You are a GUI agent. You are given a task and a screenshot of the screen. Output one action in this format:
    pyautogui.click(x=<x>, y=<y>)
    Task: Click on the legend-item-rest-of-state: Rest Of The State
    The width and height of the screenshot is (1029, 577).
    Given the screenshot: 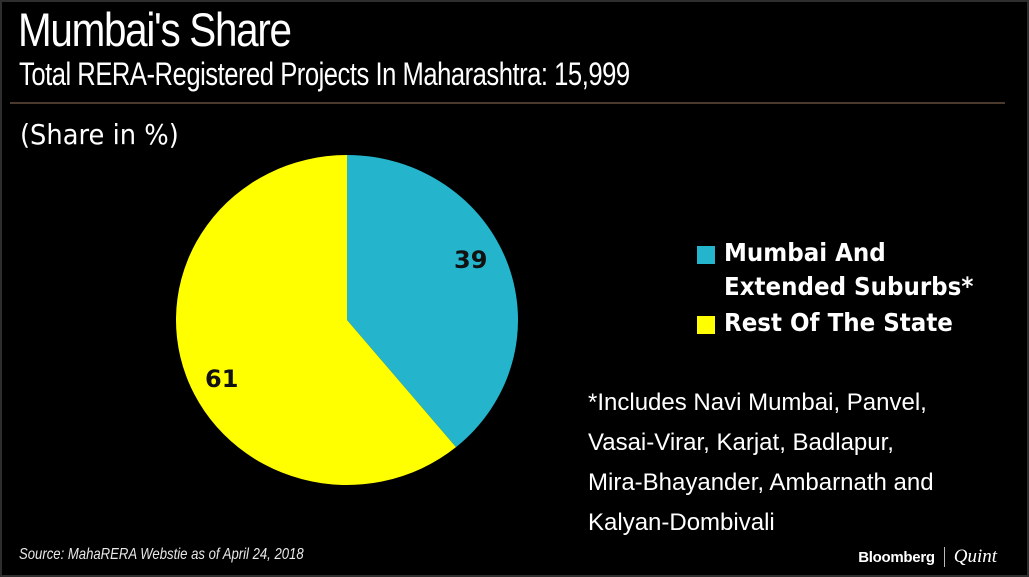 What is the action you would take?
    pyautogui.click(x=846, y=323)
    